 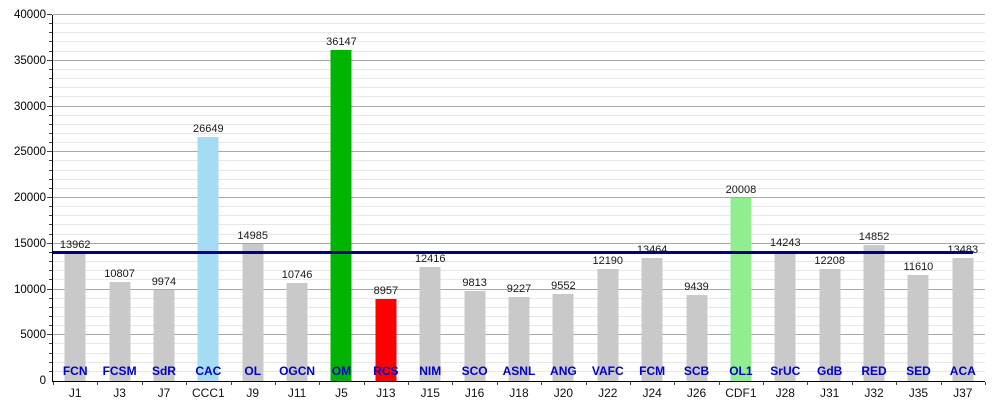 I want to click on bar-RCS, so click(x=386, y=340).